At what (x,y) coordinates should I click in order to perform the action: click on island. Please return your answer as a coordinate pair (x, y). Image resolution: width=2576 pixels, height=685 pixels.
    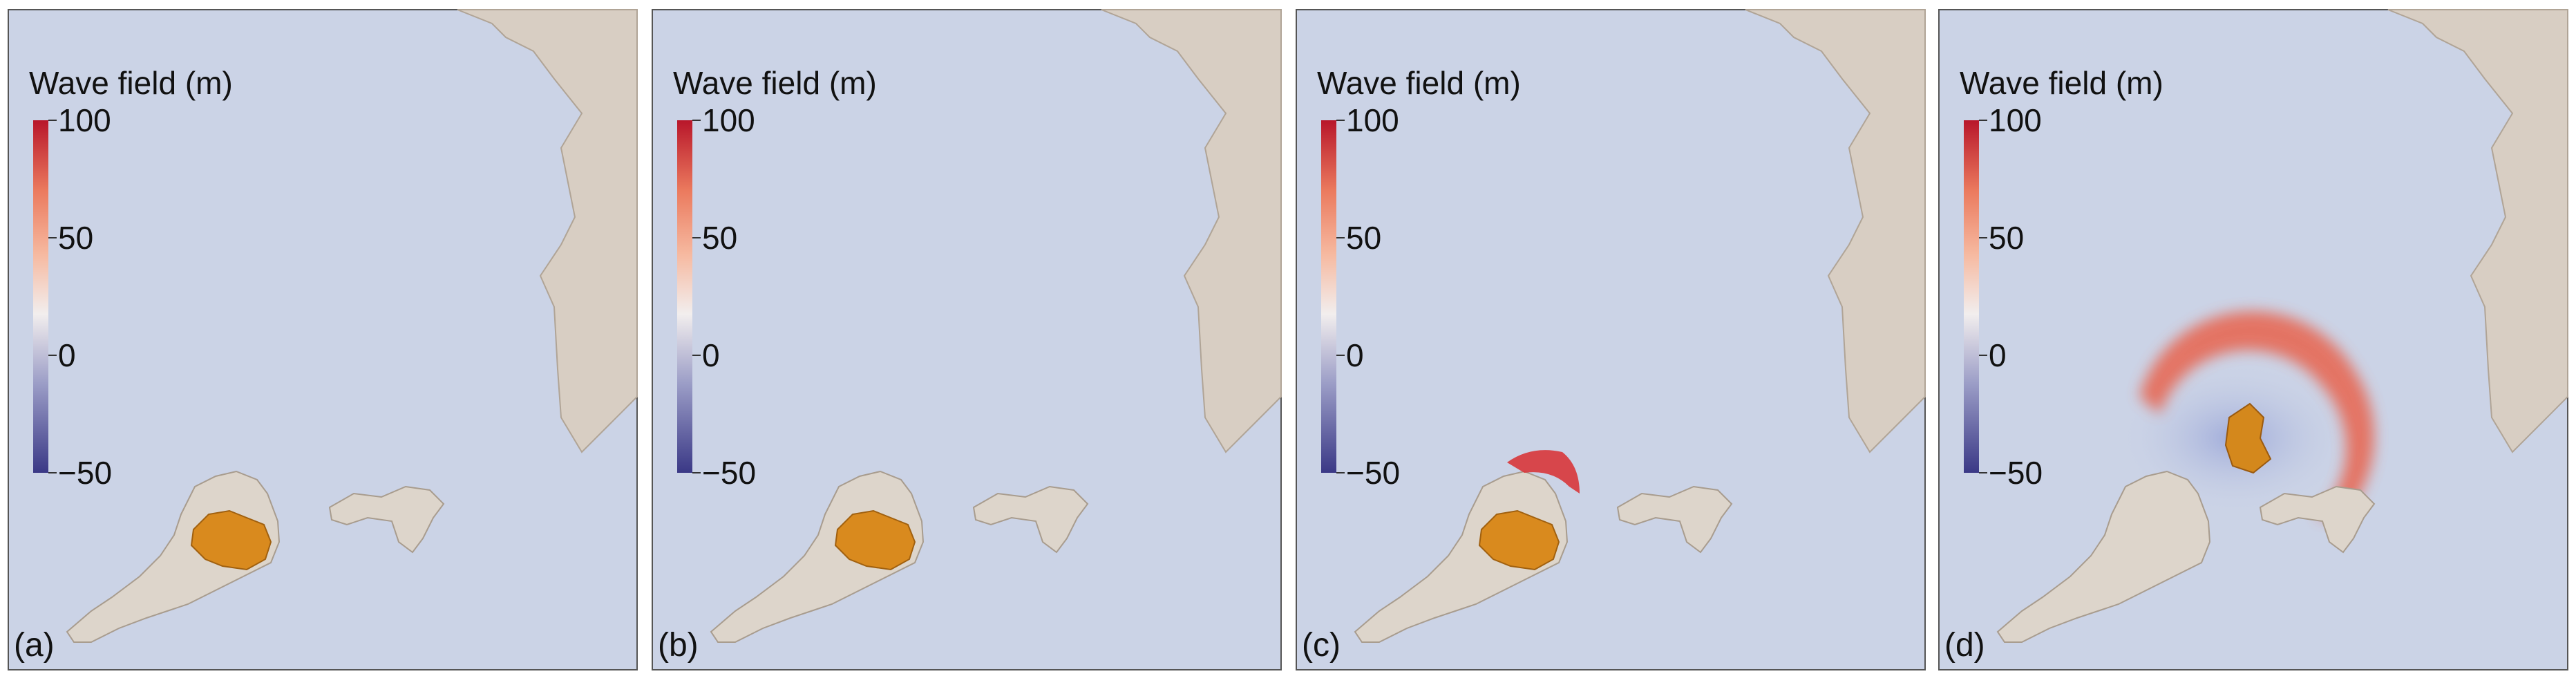
    Looking at the image, I should click on (2103, 556).